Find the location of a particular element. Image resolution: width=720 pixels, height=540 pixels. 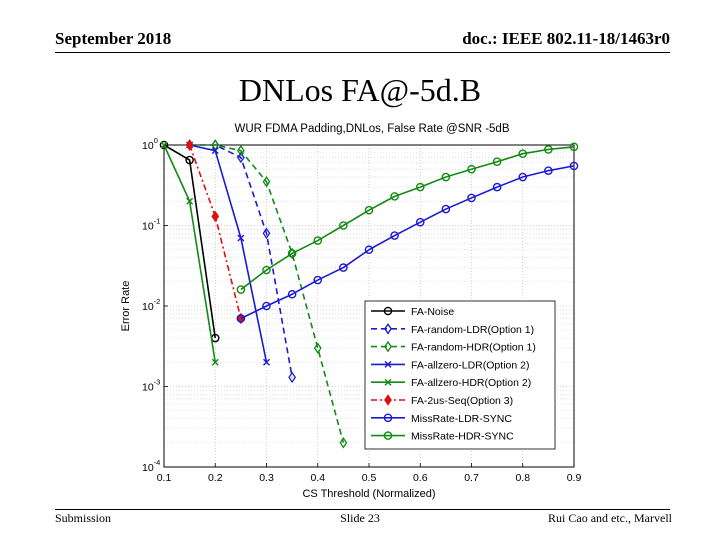

y-tick-label: 10⁻² is located at coordinates (151, 305).